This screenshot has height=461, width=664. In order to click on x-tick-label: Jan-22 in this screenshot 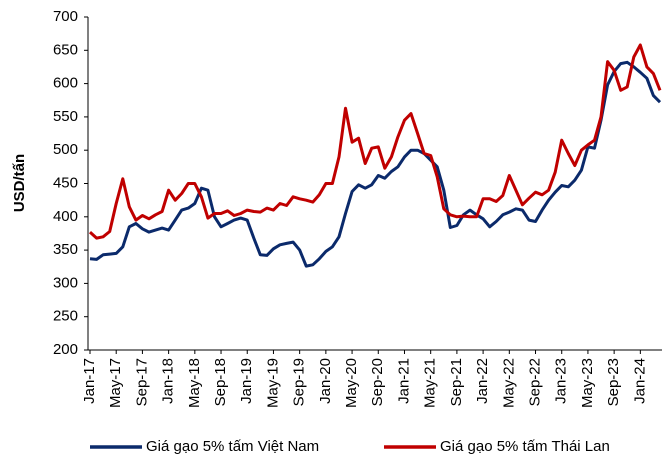, I will do `click(482, 381)`.